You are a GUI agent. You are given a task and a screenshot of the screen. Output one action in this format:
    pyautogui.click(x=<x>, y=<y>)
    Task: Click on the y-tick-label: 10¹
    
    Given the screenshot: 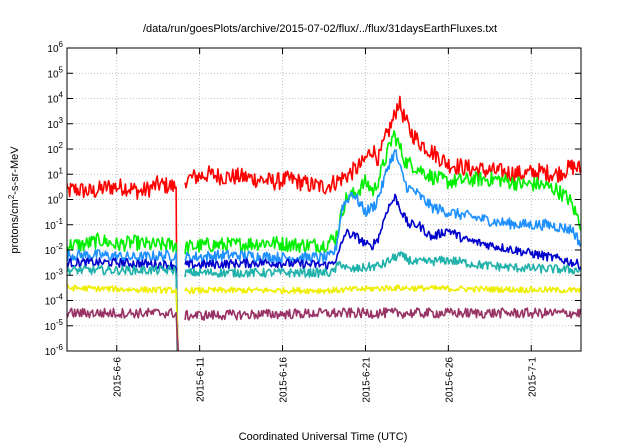 What is the action you would take?
    pyautogui.click(x=55, y=173)
    